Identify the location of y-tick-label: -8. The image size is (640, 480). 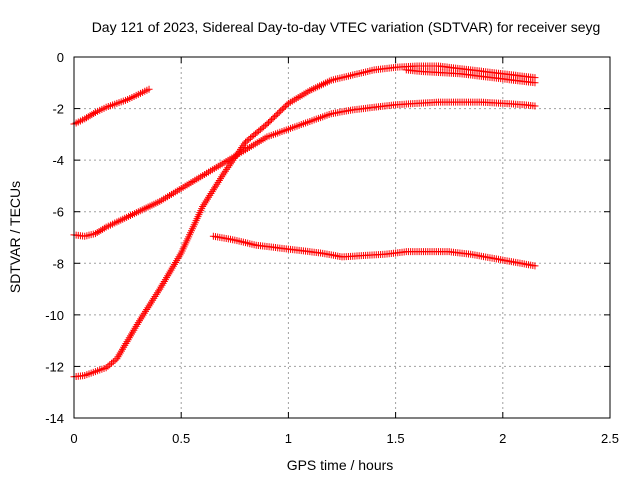
(58, 263).